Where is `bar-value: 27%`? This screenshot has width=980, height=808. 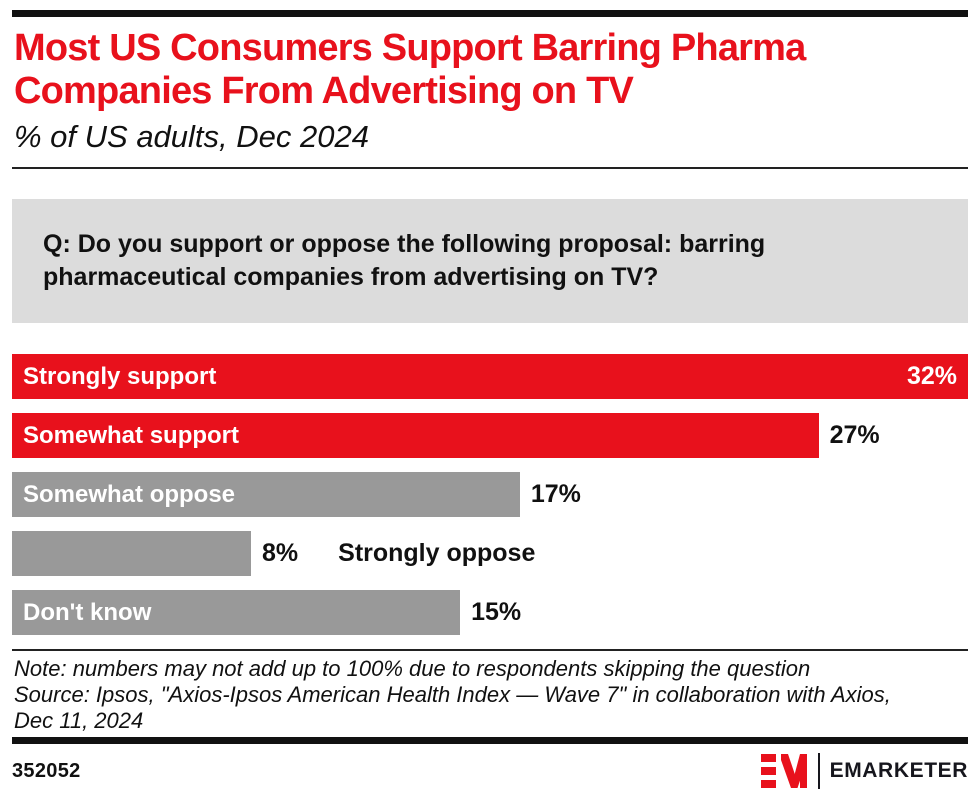 bar-value: 27% is located at coordinates (854, 435).